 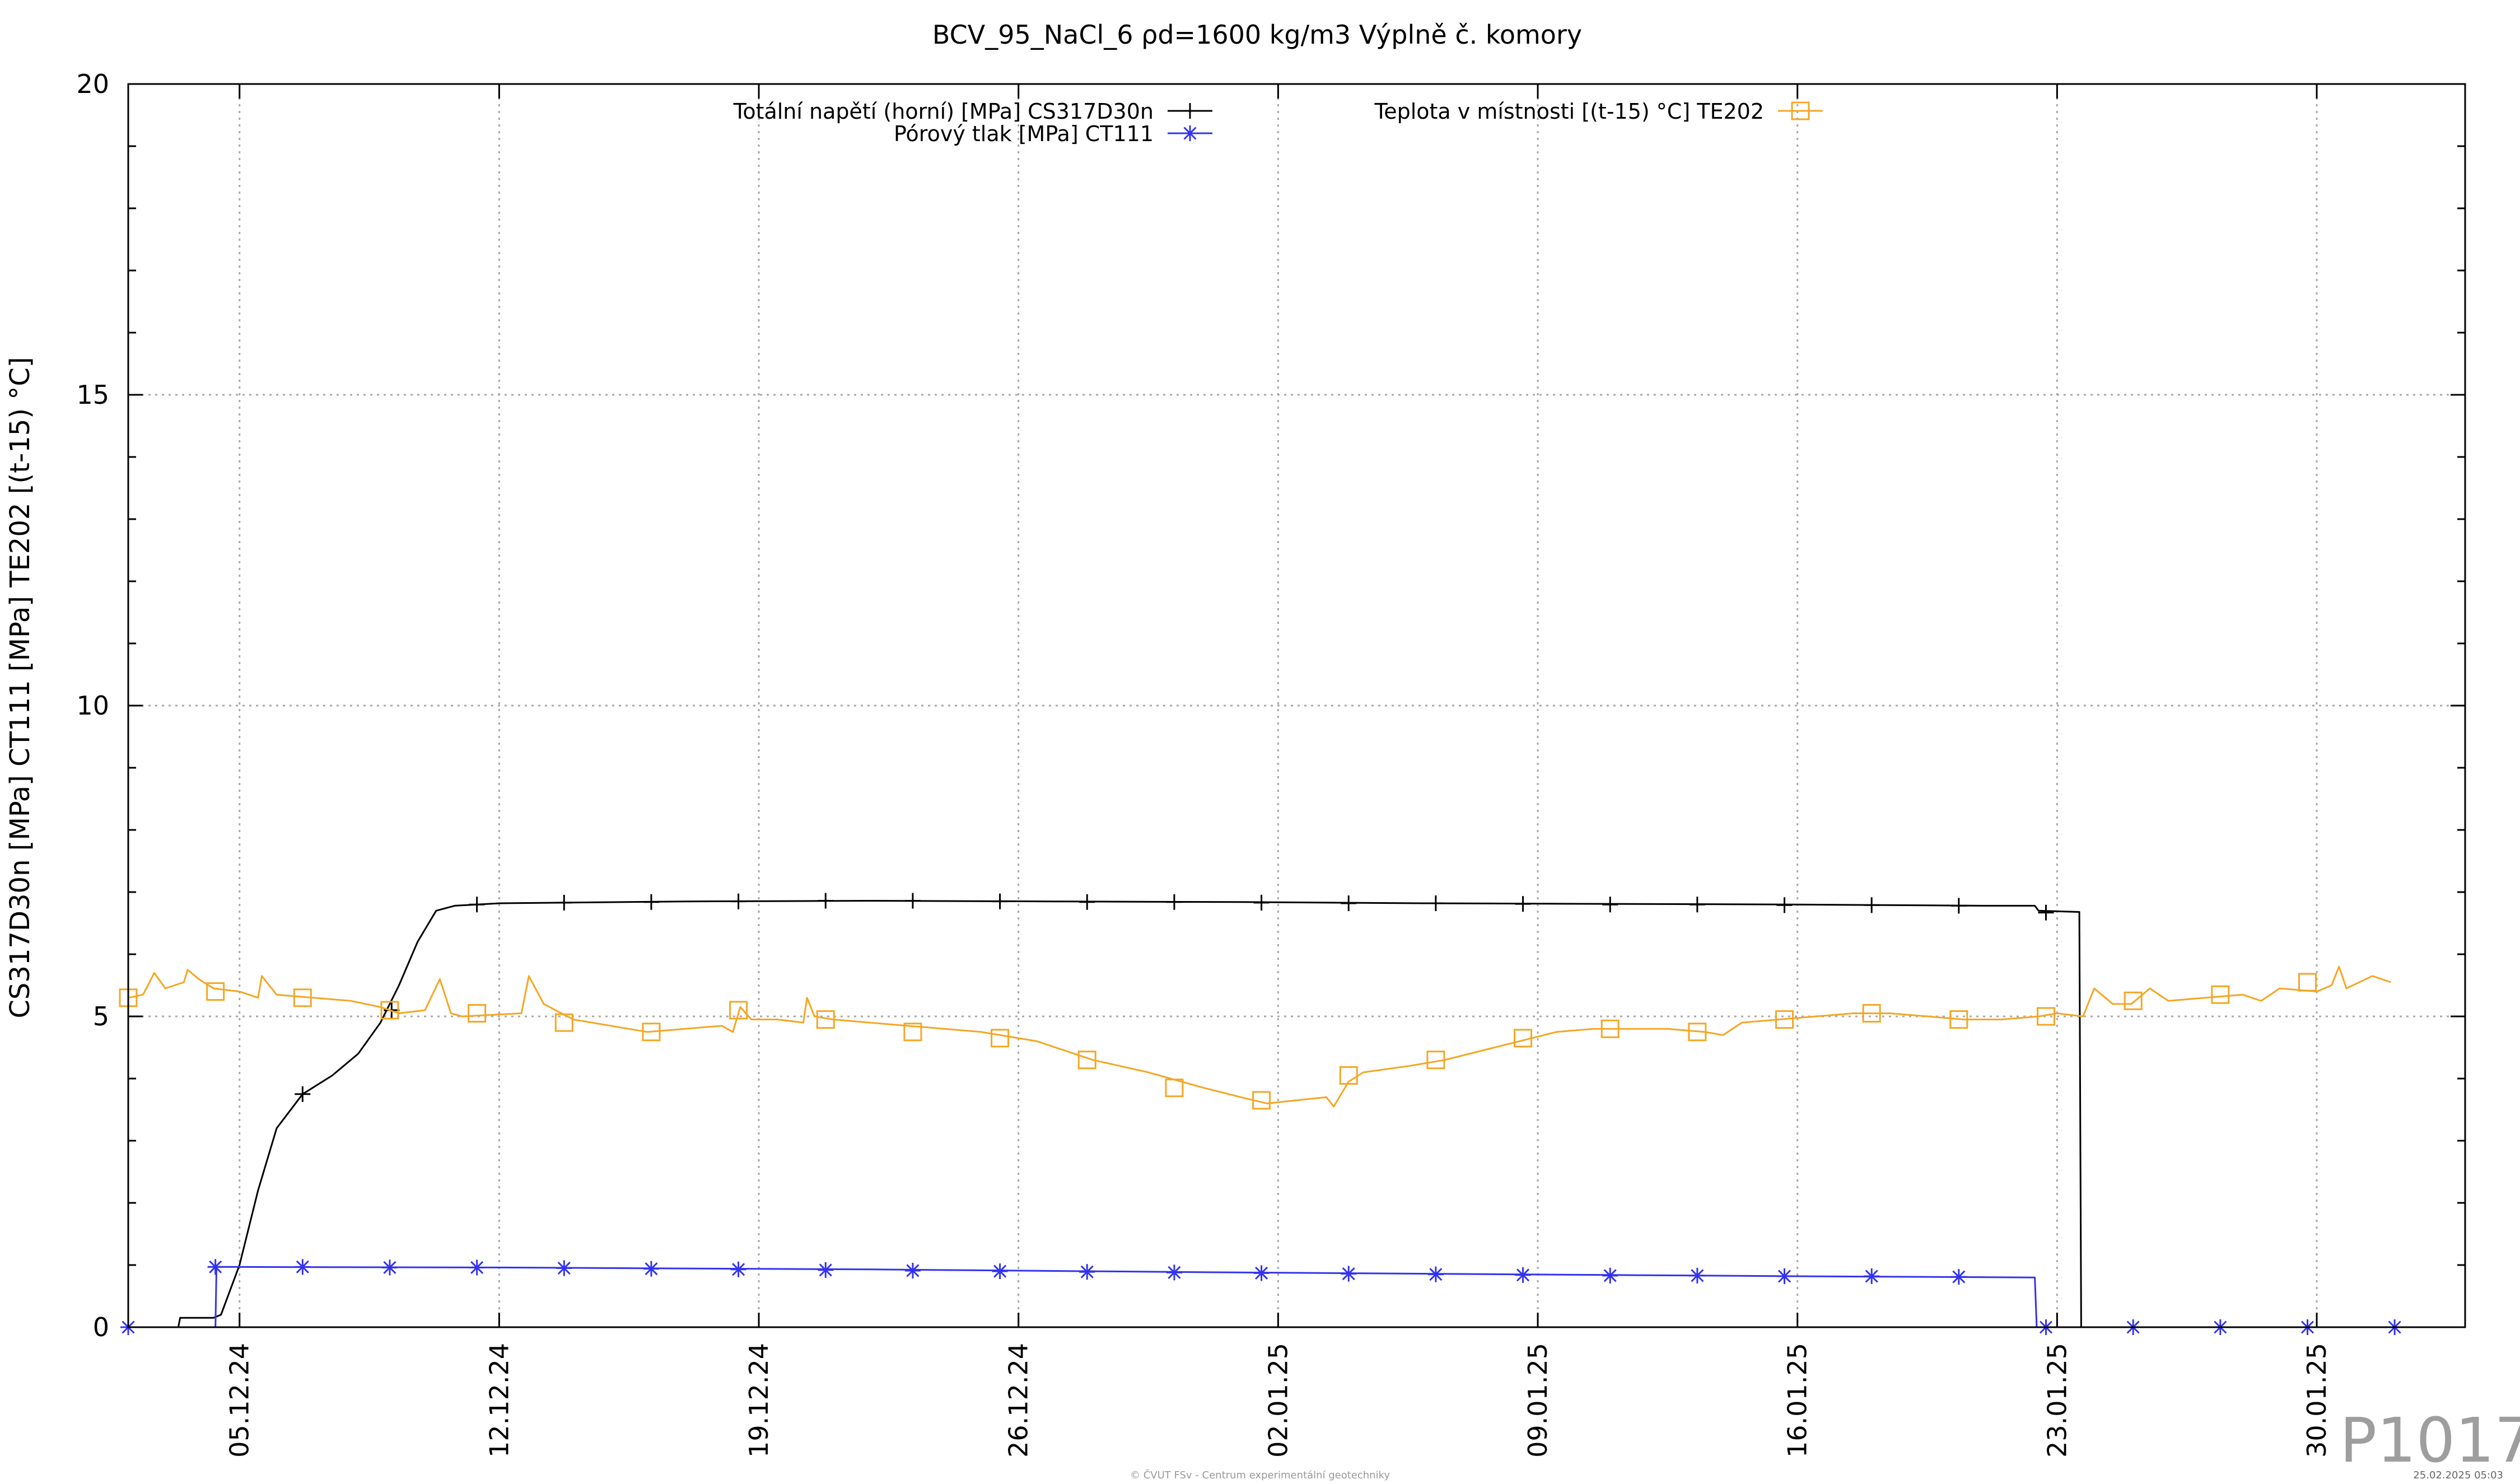 What do you see at coordinates (101, 1017) in the screenshot?
I see `y-tick-label: 5` at bounding box center [101, 1017].